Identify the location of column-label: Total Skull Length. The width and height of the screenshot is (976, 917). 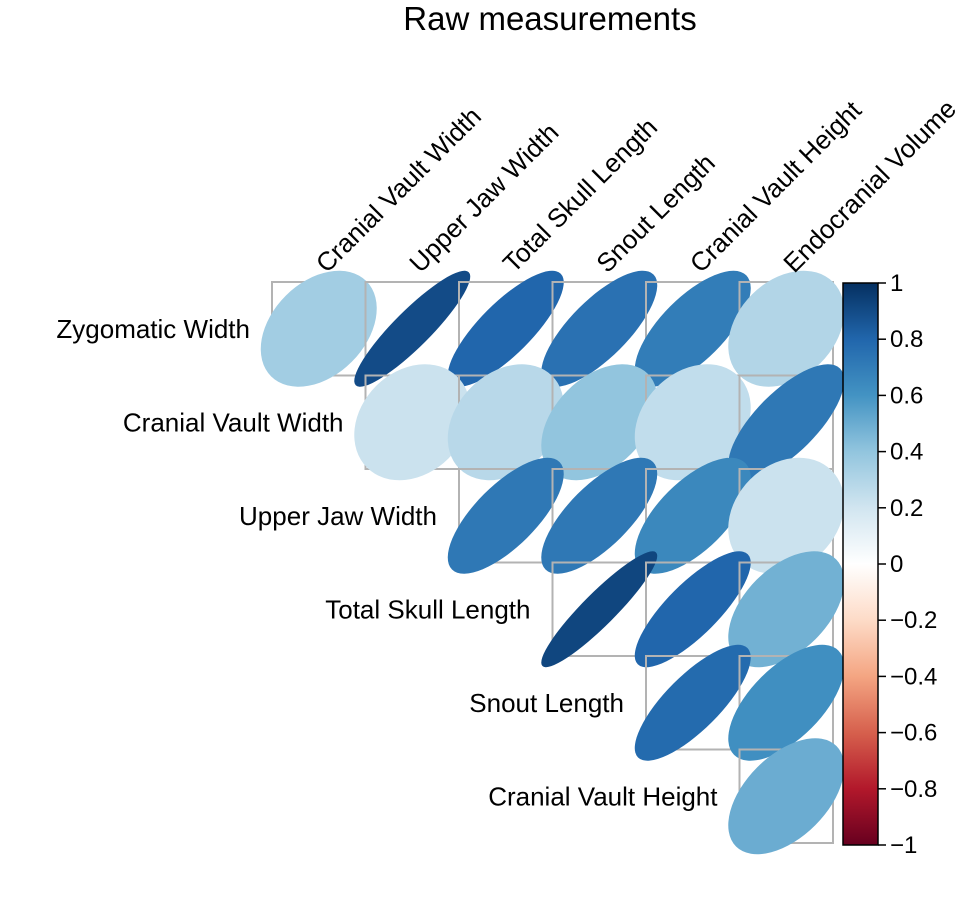
(580, 195).